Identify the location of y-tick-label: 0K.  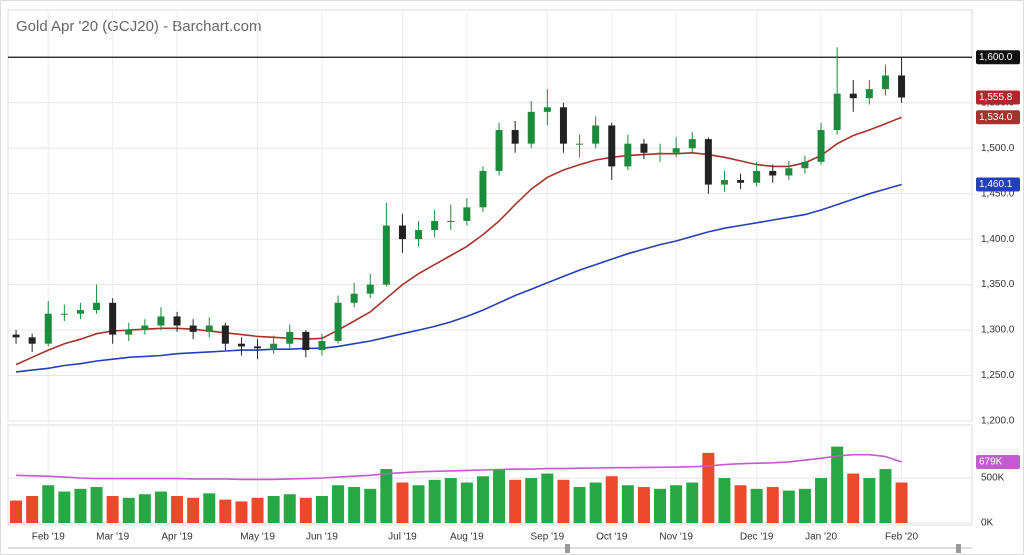
(987, 523).